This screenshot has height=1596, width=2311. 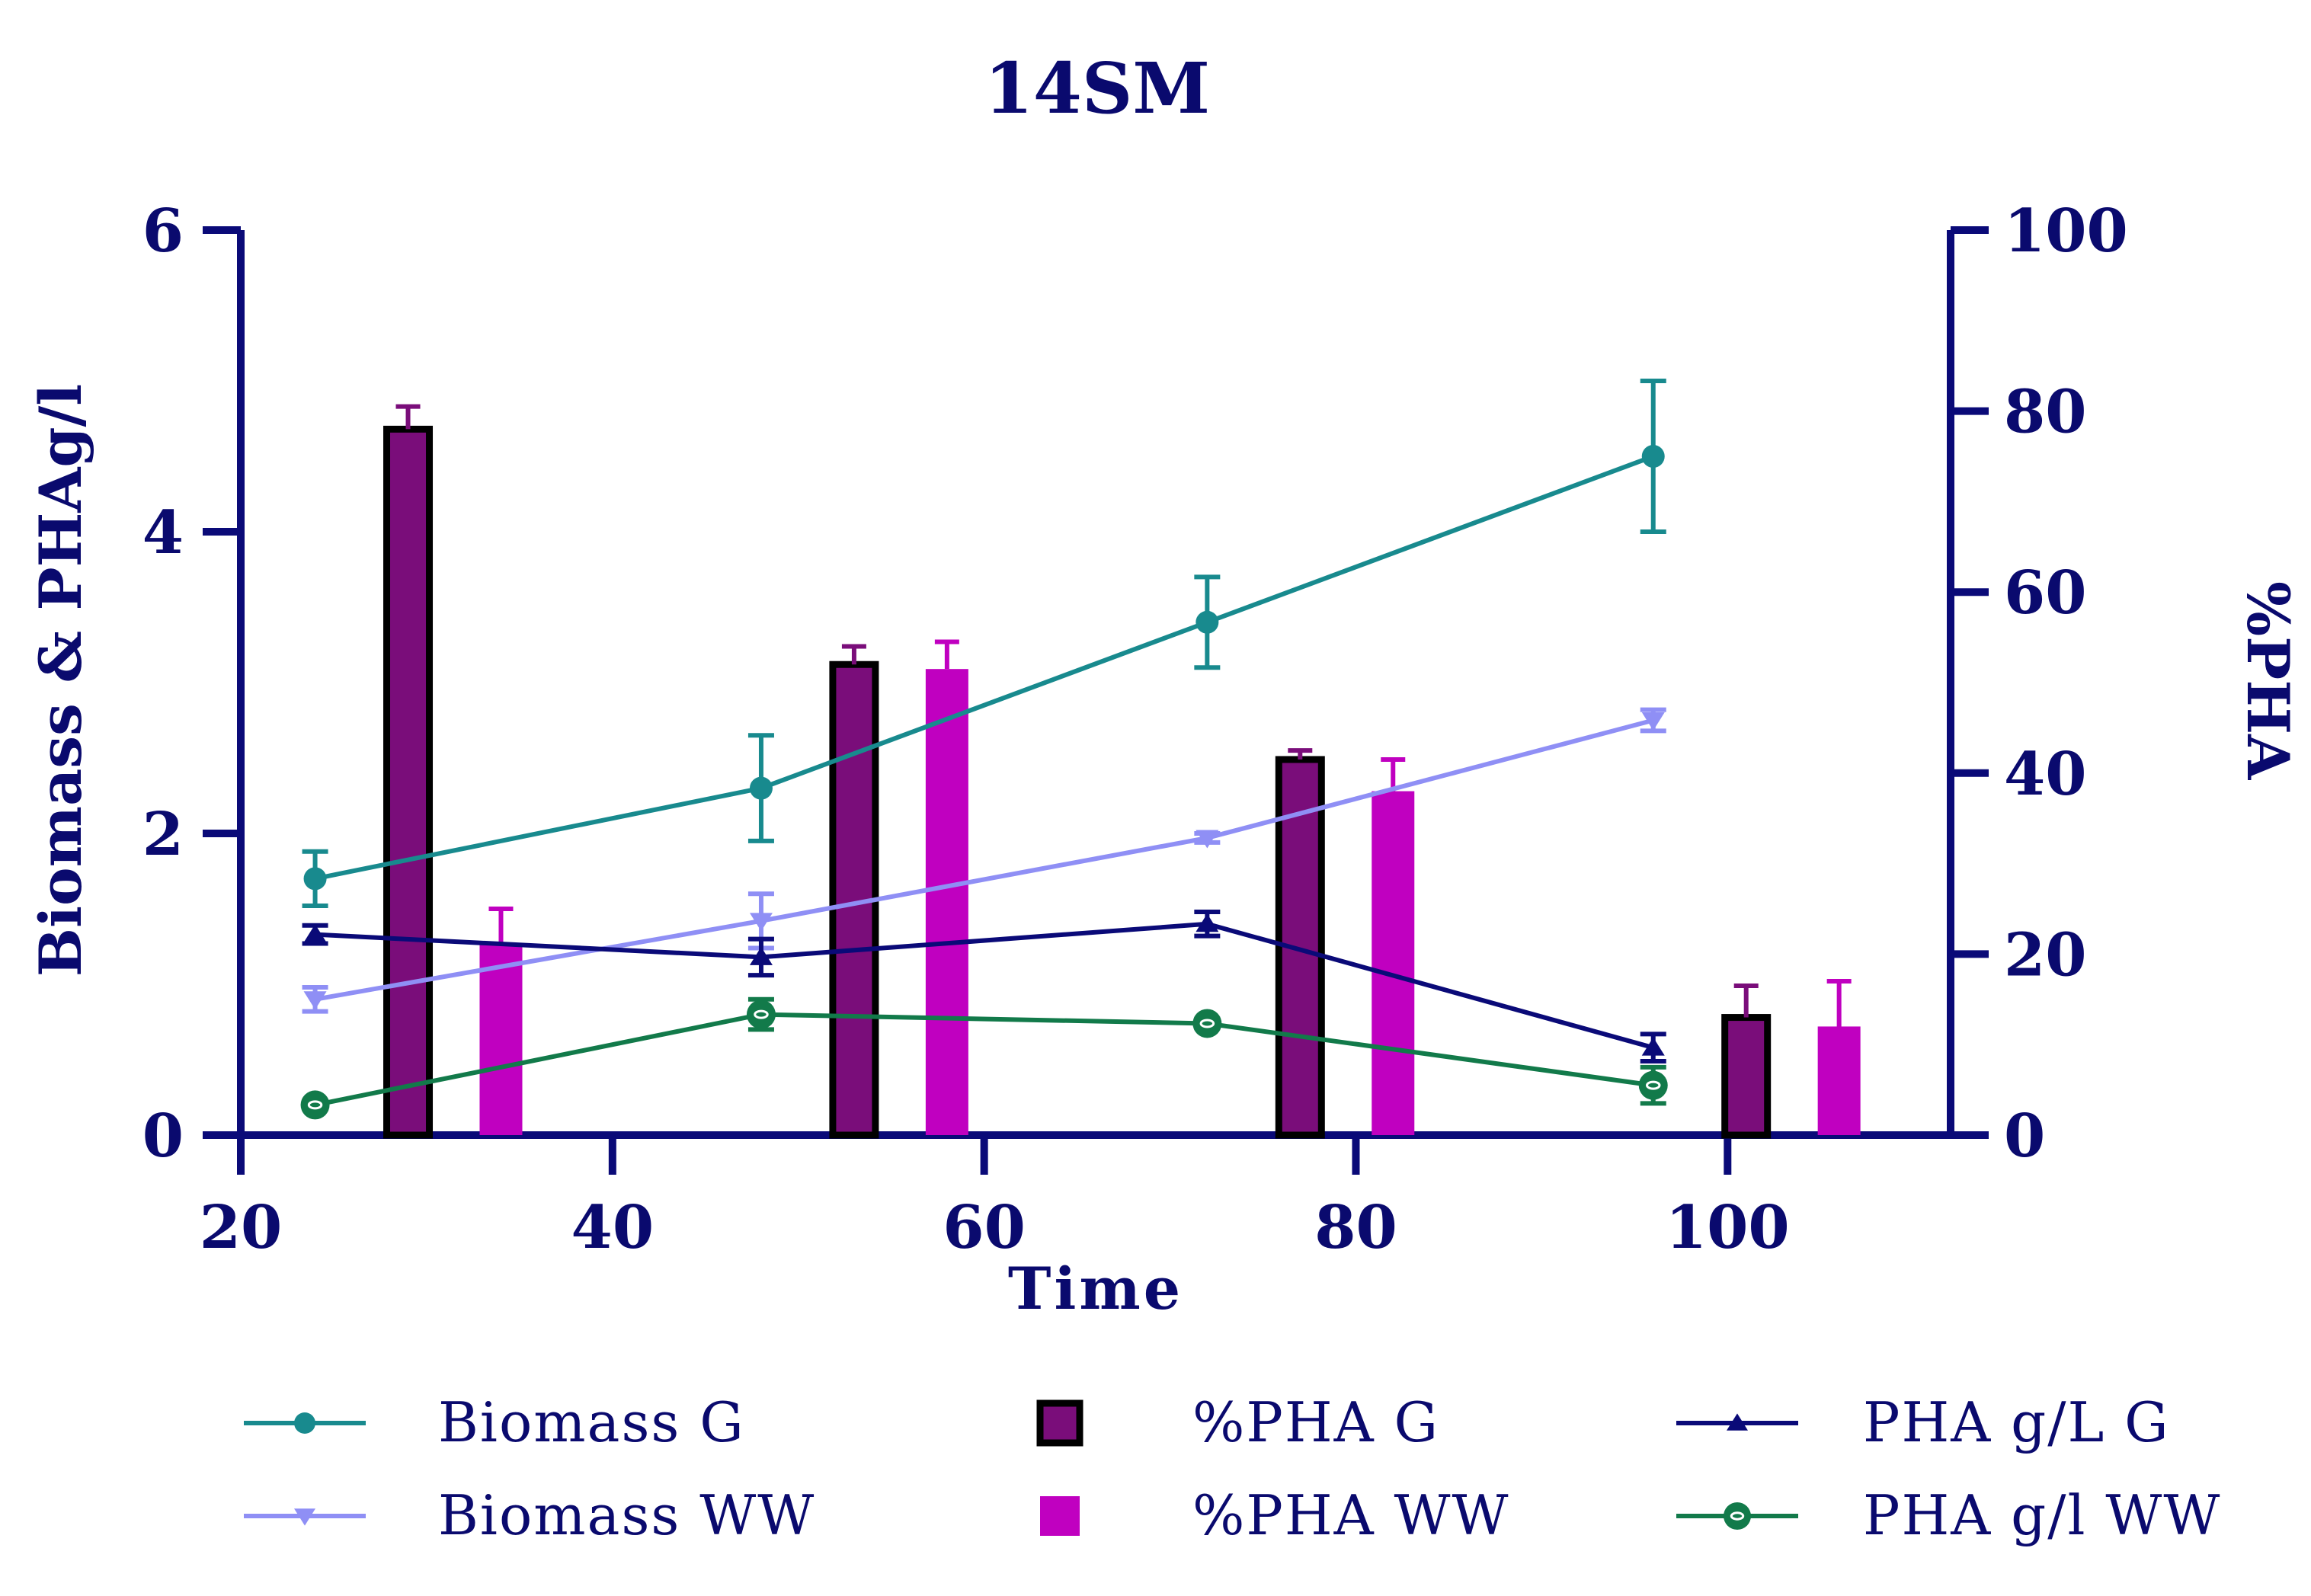 I want to click on y-axis-label-left: Biomass & PHAg/l, so click(x=60, y=680).